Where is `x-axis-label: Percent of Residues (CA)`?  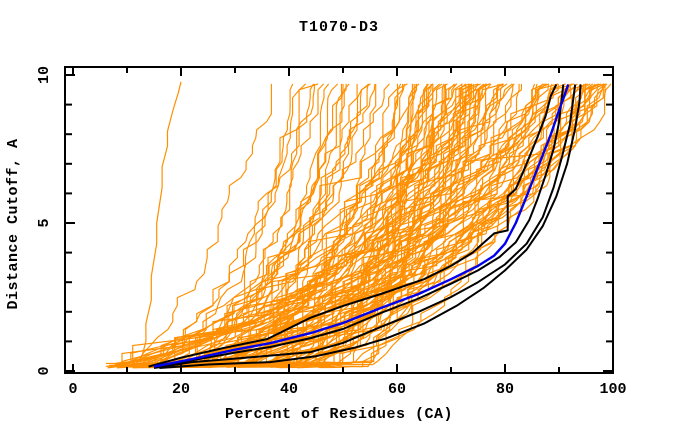 x-axis-label: Percent of Residues (CA) is located at coordinates (339, 414).